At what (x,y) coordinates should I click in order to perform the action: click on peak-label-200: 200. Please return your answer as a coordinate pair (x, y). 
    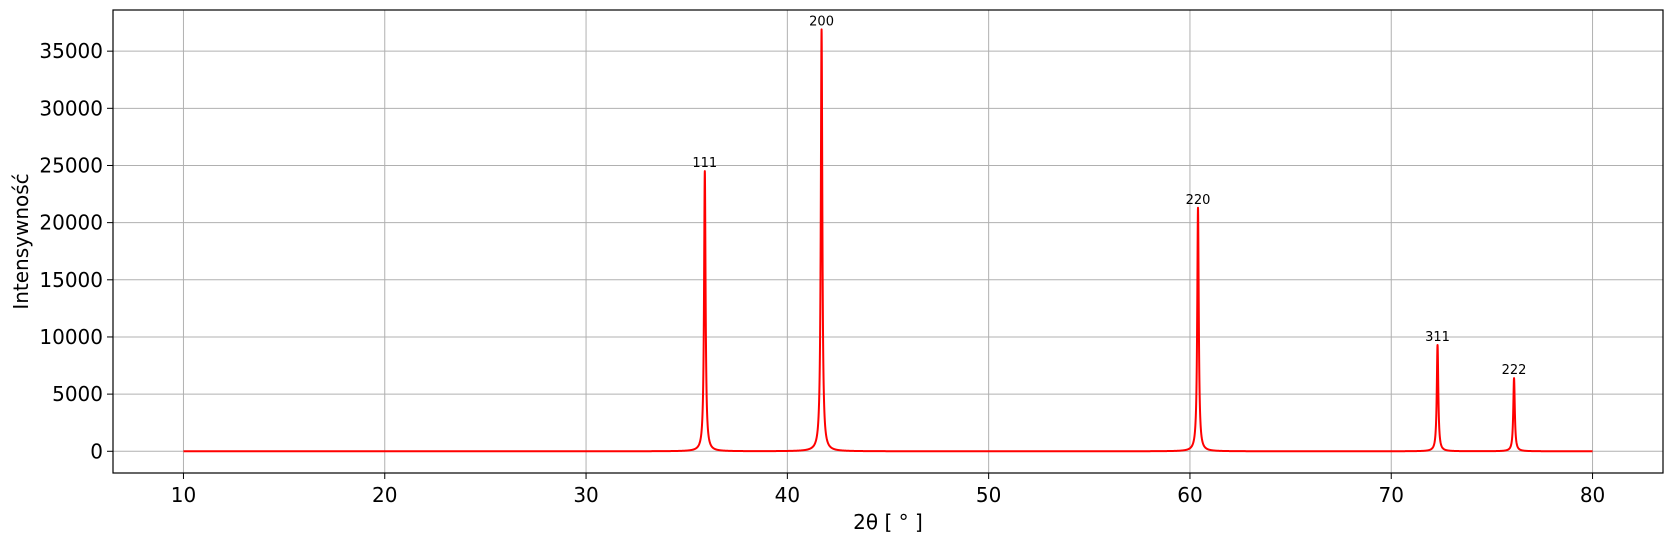
    Looking at the image, I should click on (821, 21).